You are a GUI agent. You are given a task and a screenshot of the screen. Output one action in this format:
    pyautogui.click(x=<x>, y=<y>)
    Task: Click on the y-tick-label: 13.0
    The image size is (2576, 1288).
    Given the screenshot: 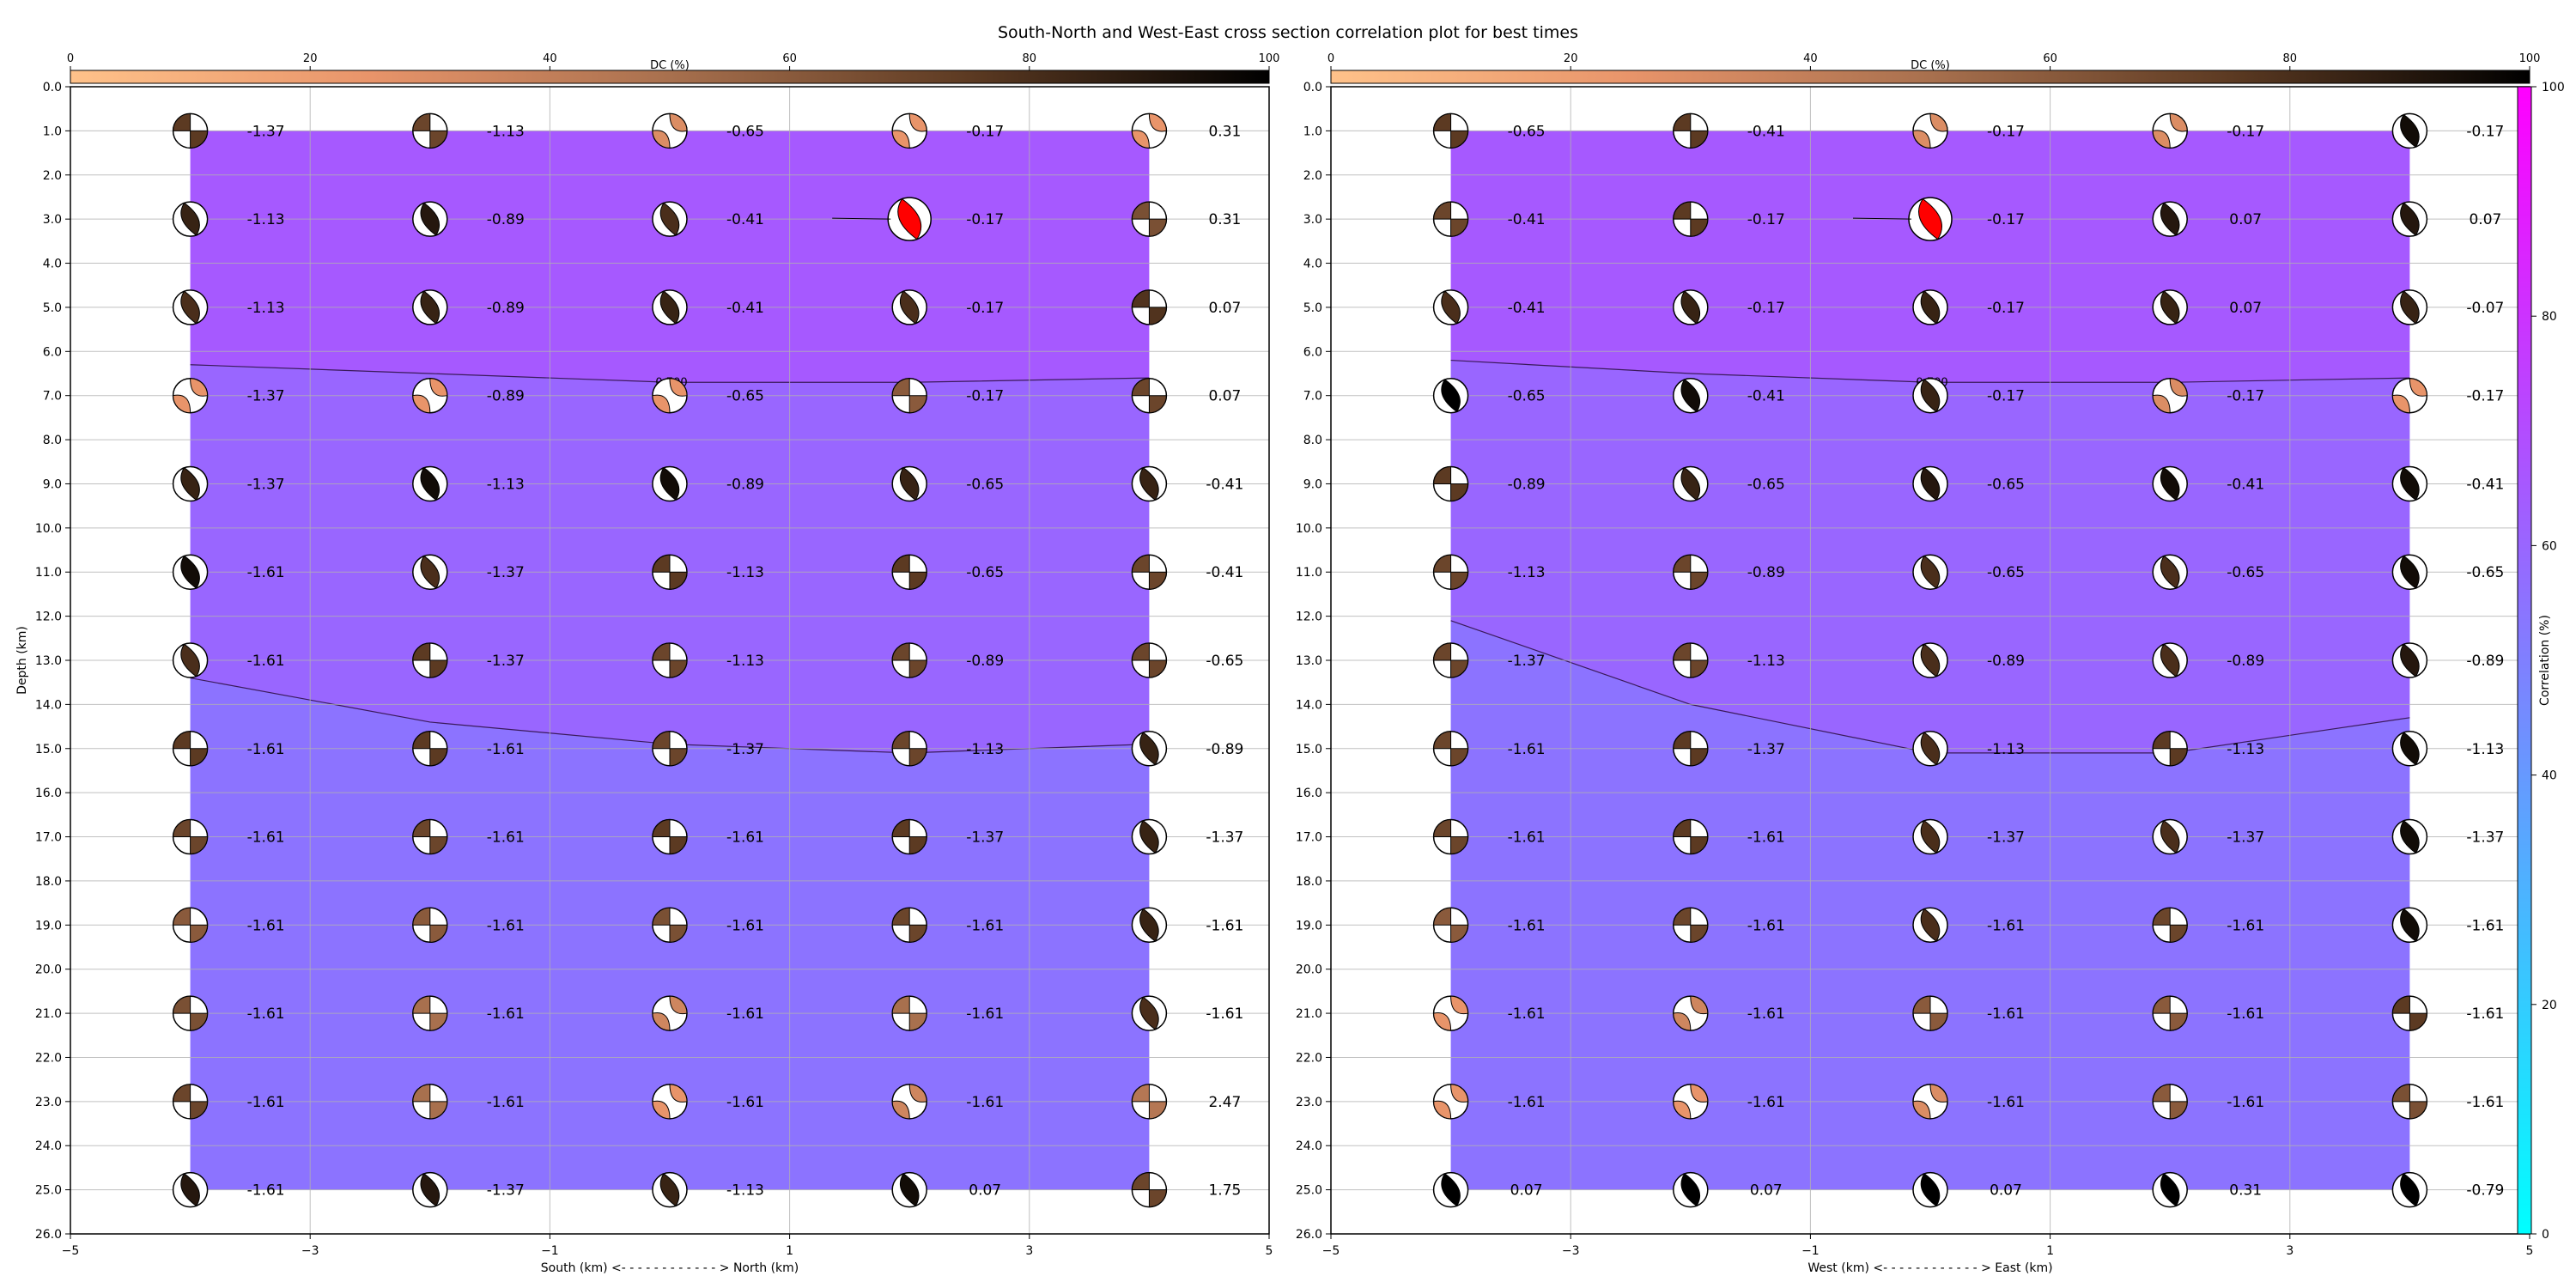 What is the action you would take?
    pyautogui.click(x=48, y=661)
    